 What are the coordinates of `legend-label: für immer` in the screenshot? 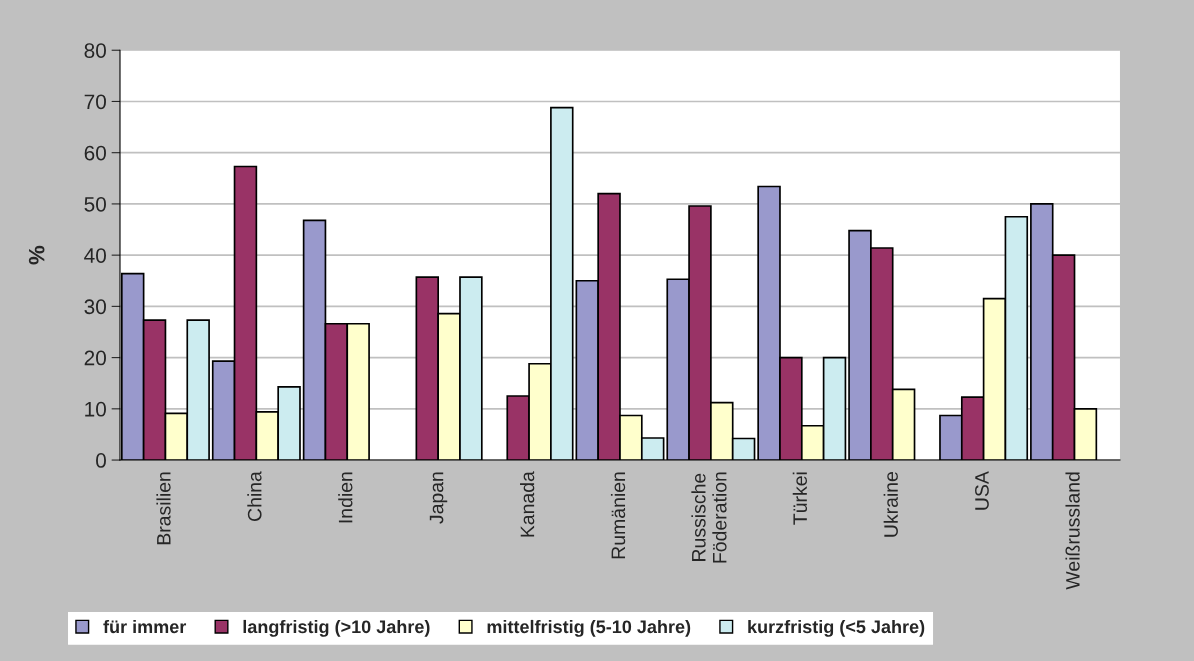 It's located at (145, 626).